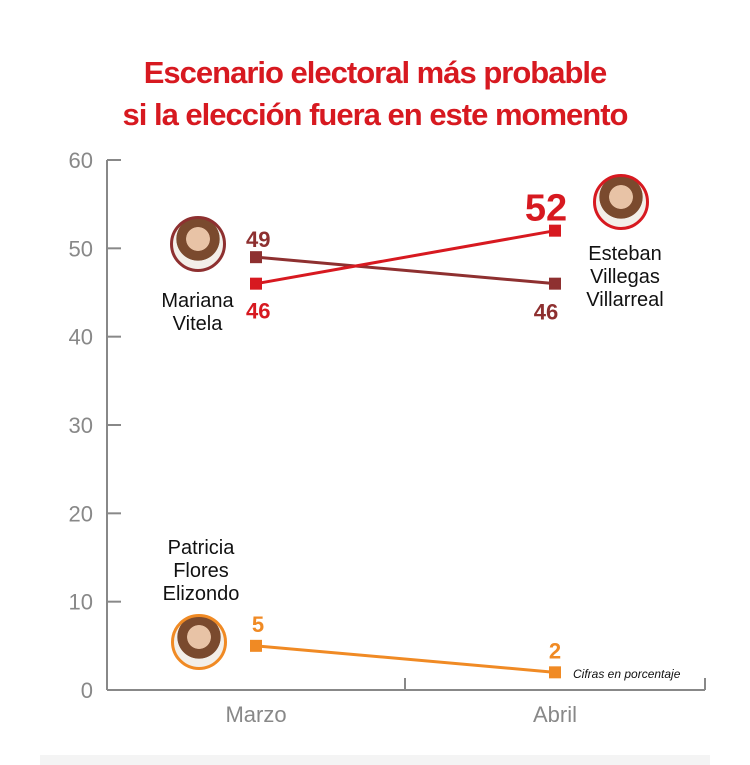 This screenshot has width=750, height=765. What do you see at coordinates (81, 513) in the screenshot?
I see `y-tick-label: 20` at bounding box center [81, 513].